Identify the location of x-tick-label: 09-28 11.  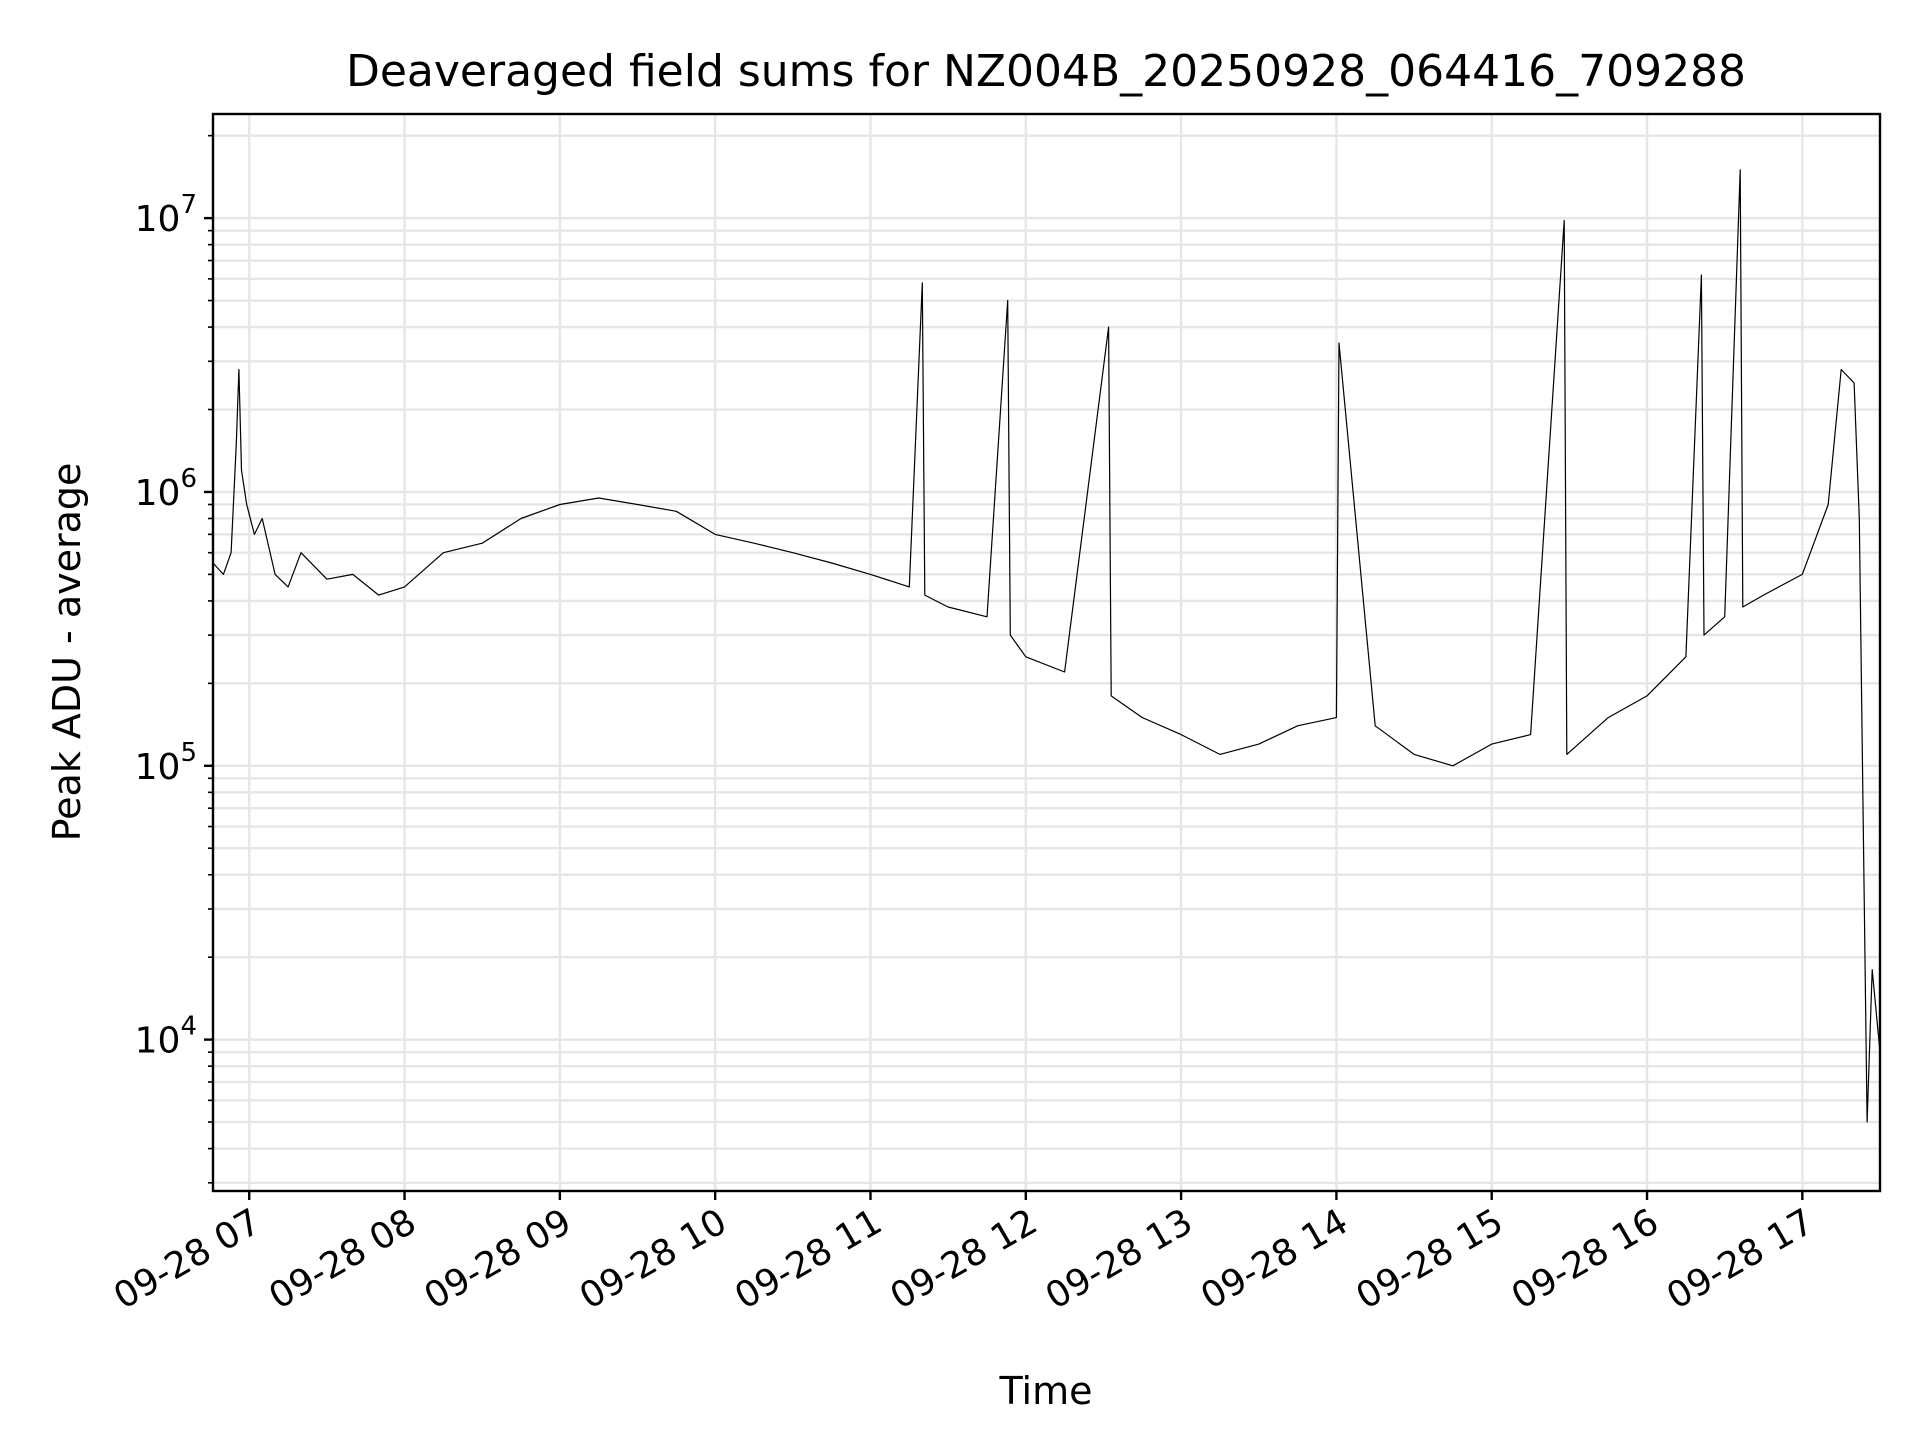
(808, 1259).